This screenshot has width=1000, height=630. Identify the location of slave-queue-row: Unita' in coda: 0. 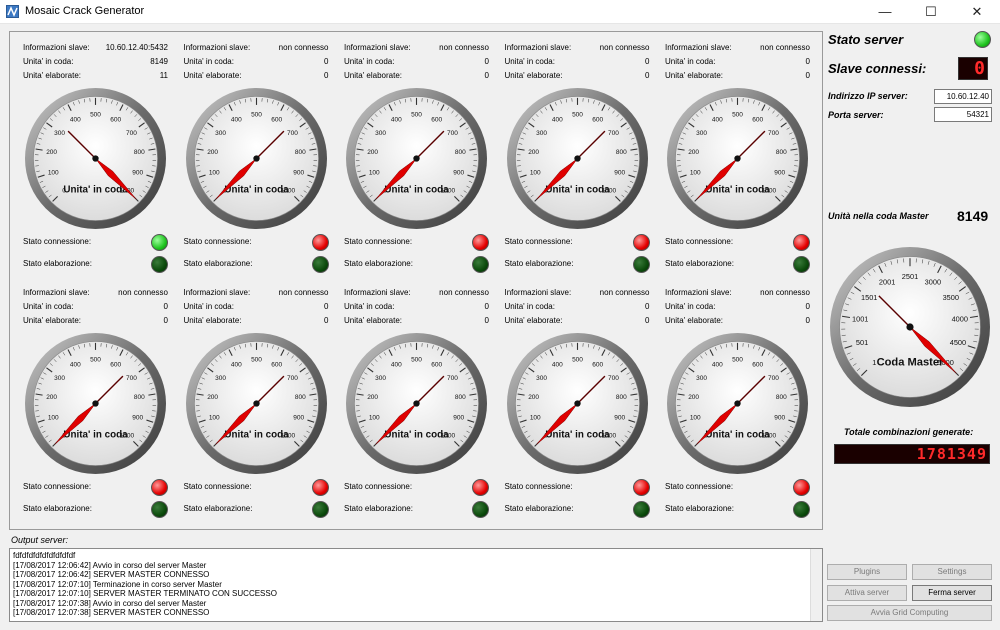
(579, 61).